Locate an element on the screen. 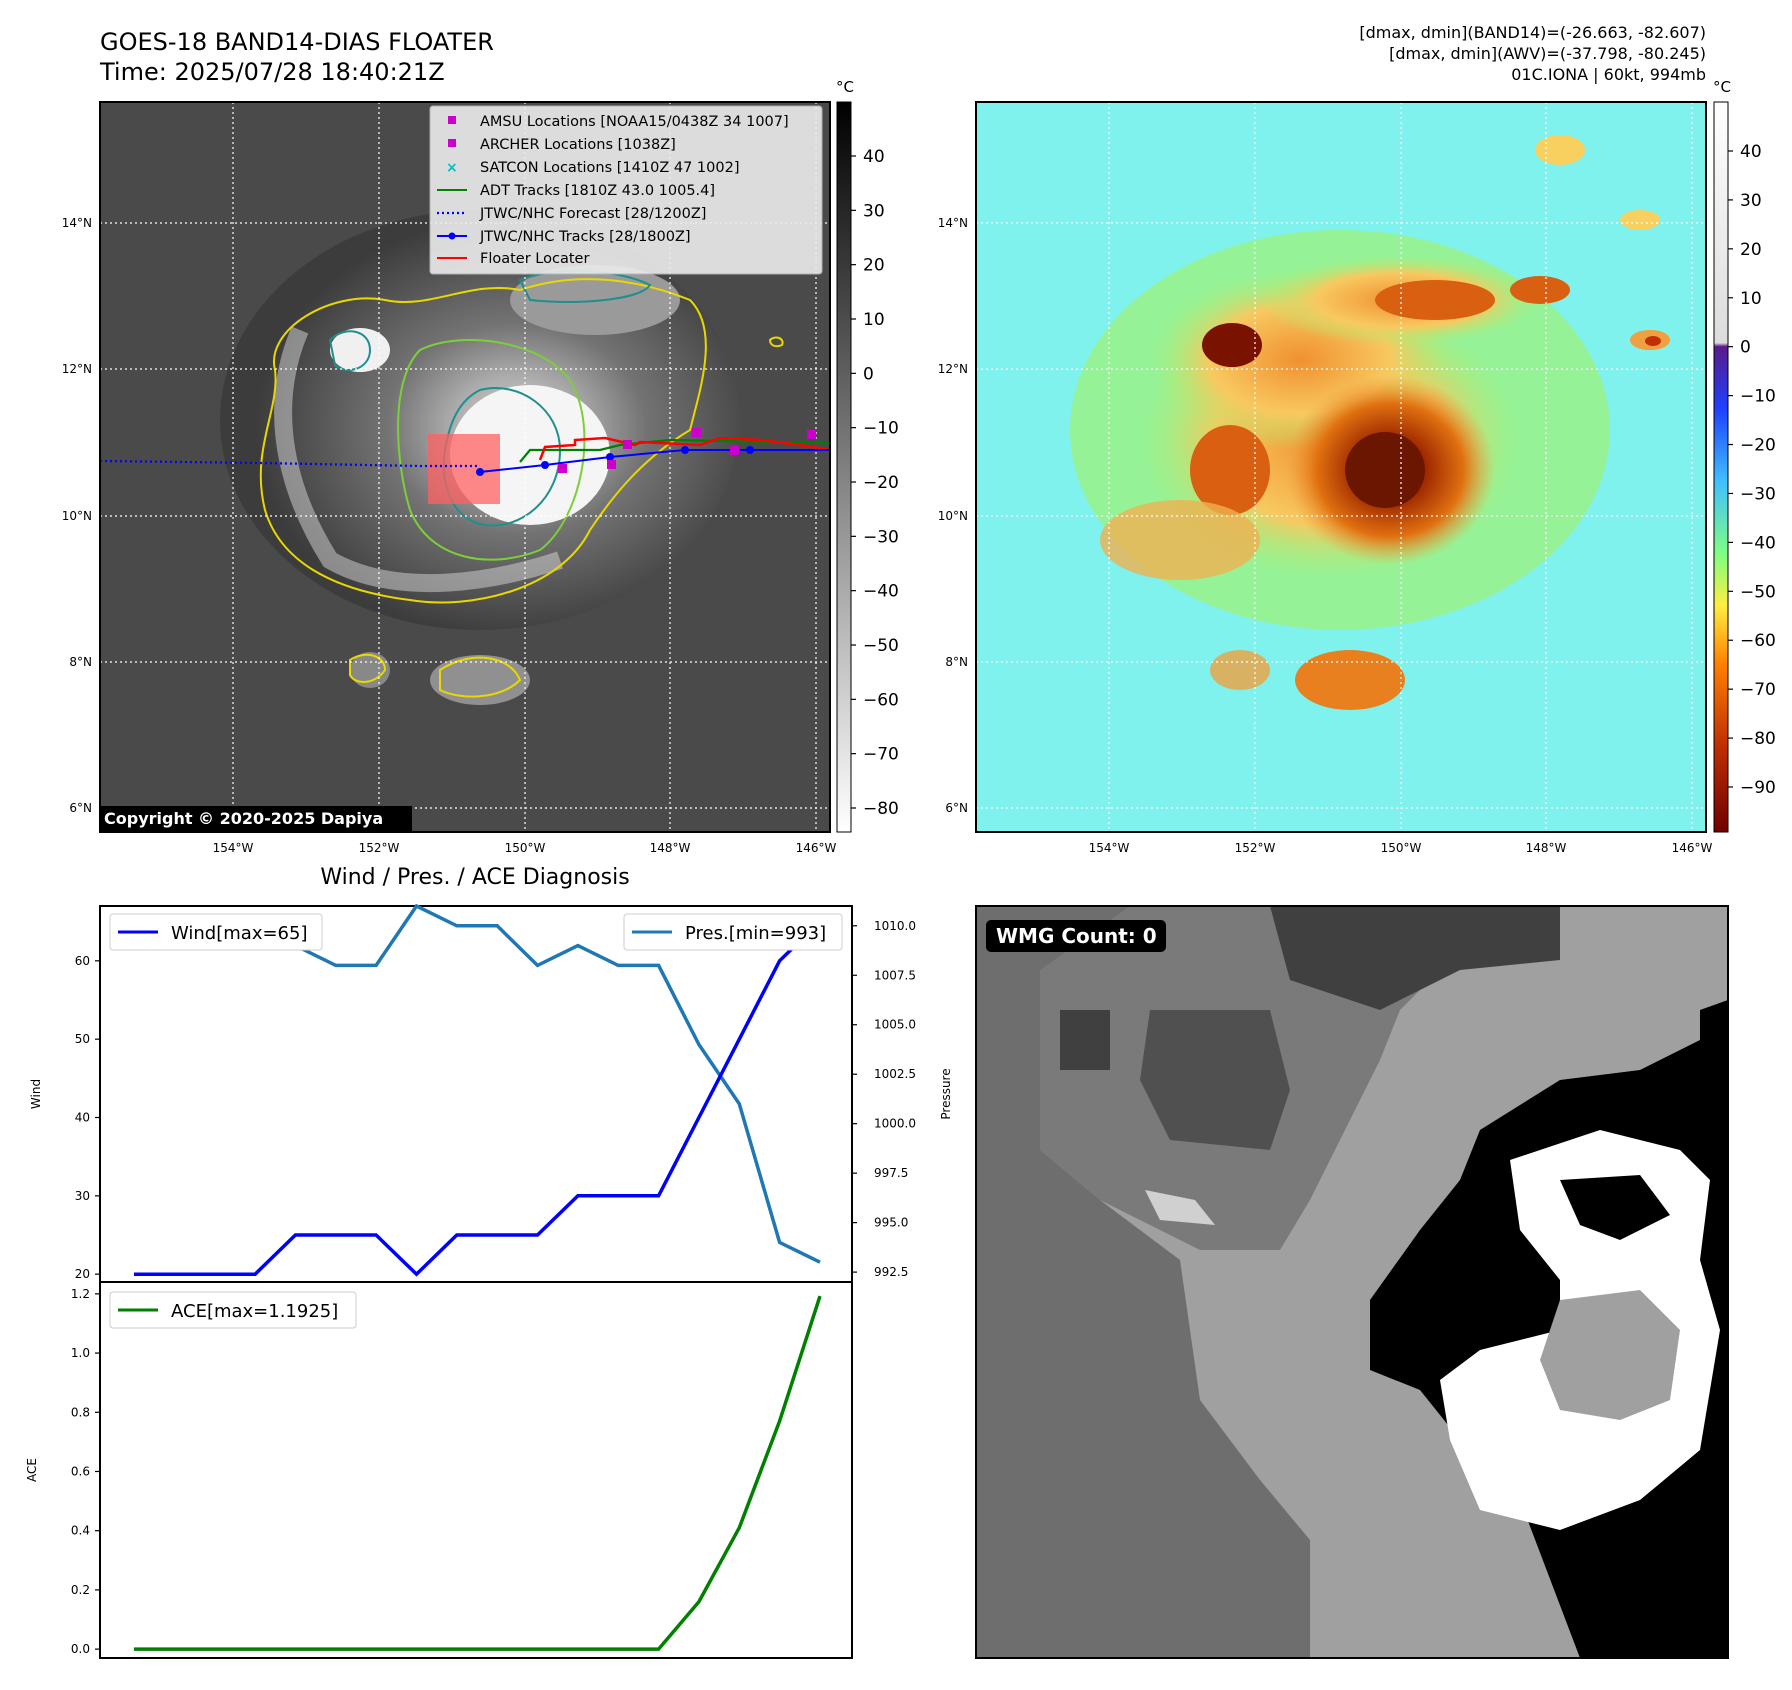 This screenshot has height=1690, width=1792. pressure-axis-tick: 1002.5 is located at coordinates (895, 1074).